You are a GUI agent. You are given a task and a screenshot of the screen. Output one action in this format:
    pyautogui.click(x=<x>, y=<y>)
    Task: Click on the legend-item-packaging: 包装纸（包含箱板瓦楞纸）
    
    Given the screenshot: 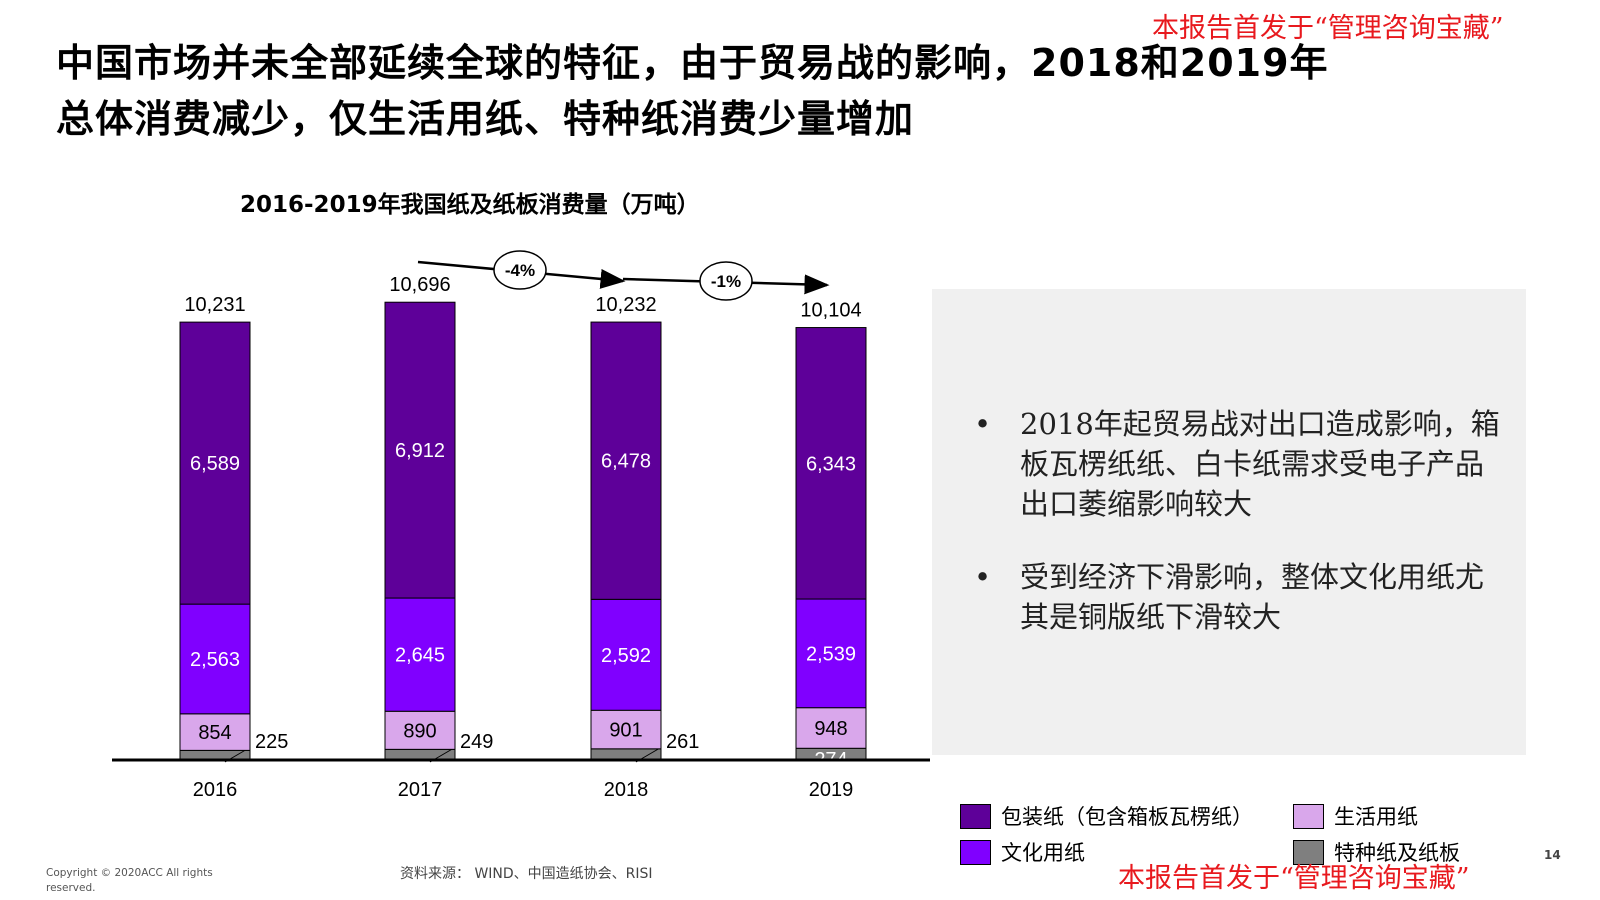 What is the action you would take?
    pyautogui.click(x=1106, y=816)
    